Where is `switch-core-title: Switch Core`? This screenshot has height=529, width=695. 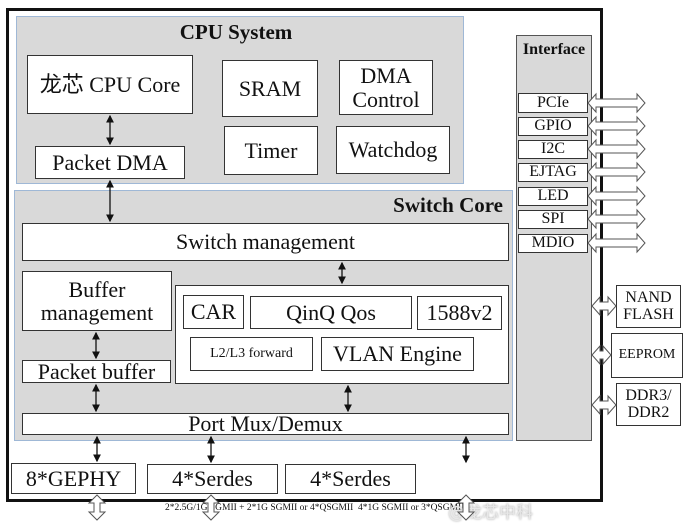
switch-core-title: Switch Core is located at coordinates (448, 205).